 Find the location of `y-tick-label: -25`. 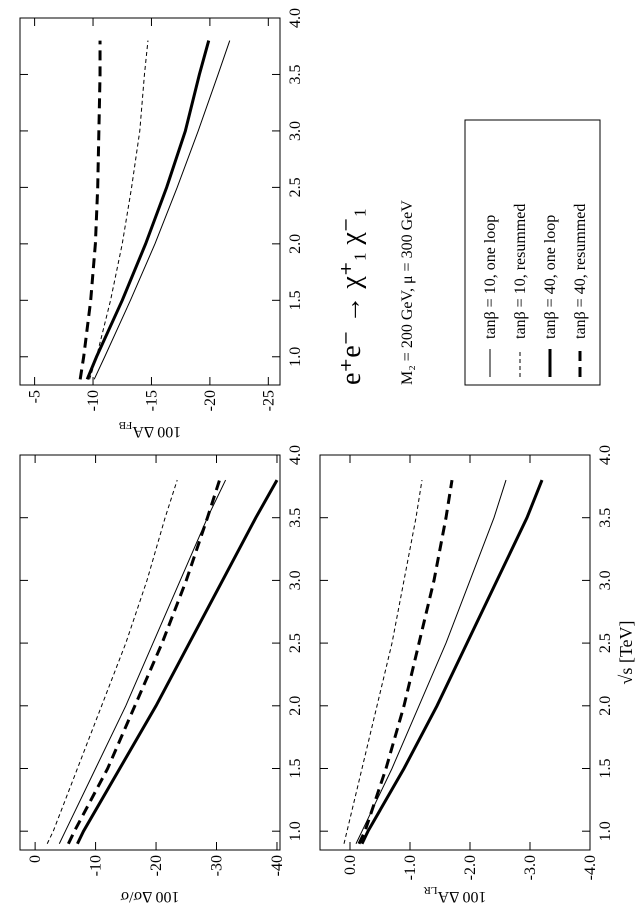

y-tick-label: -25 is located at coordinates (268, 400).